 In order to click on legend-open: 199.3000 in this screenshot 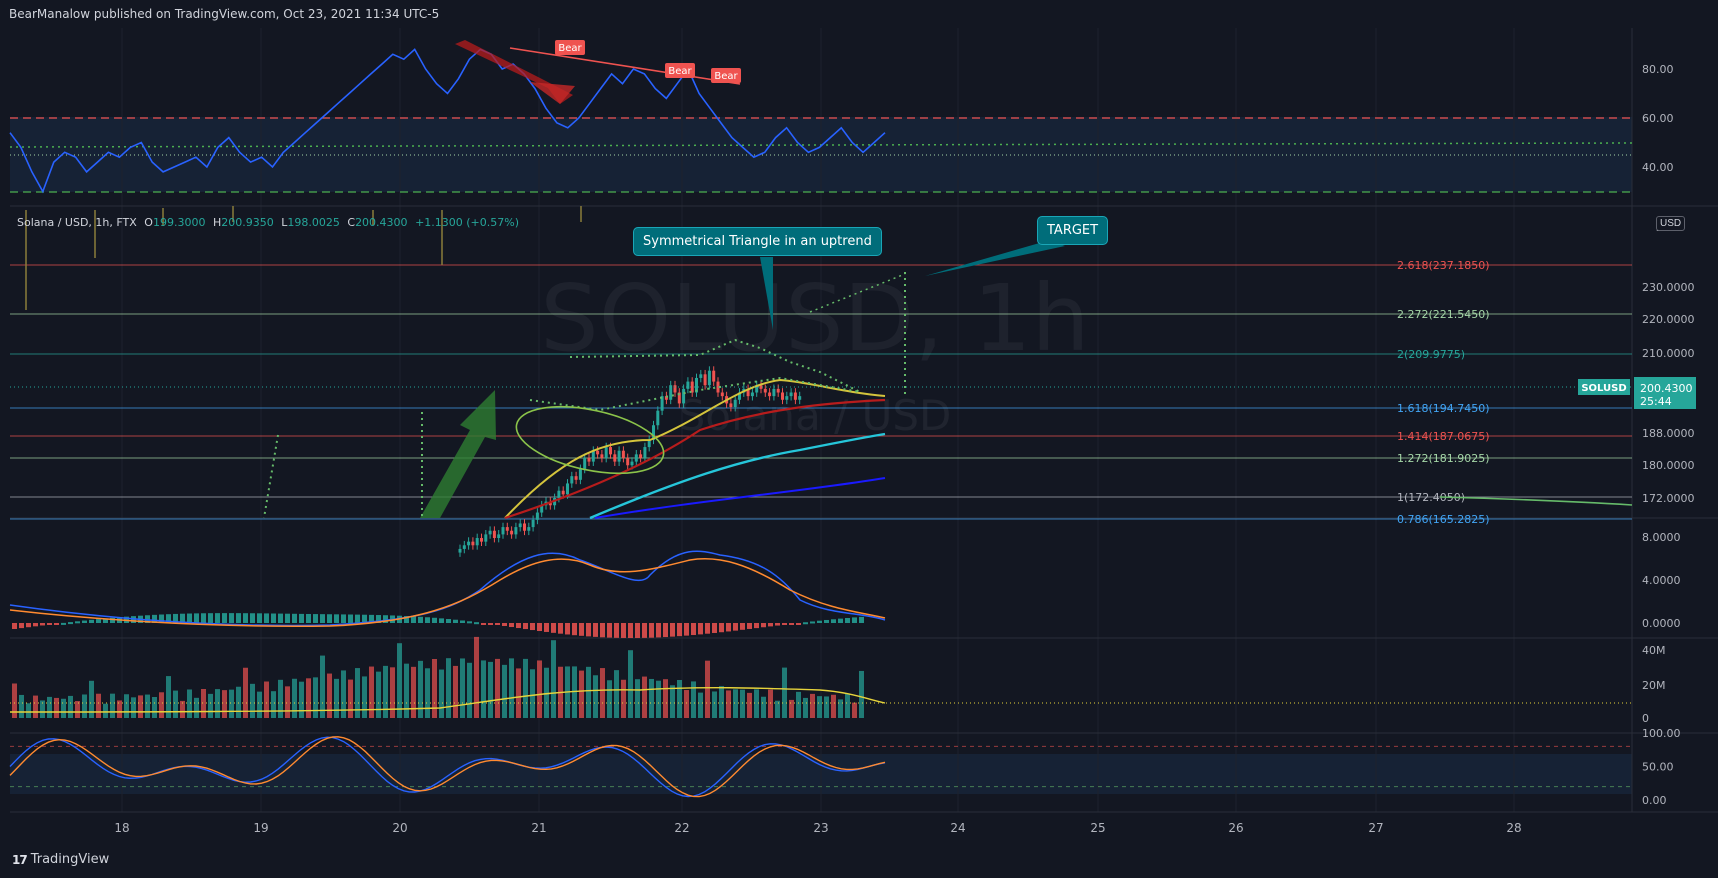, I will do `click(179, 222)`.